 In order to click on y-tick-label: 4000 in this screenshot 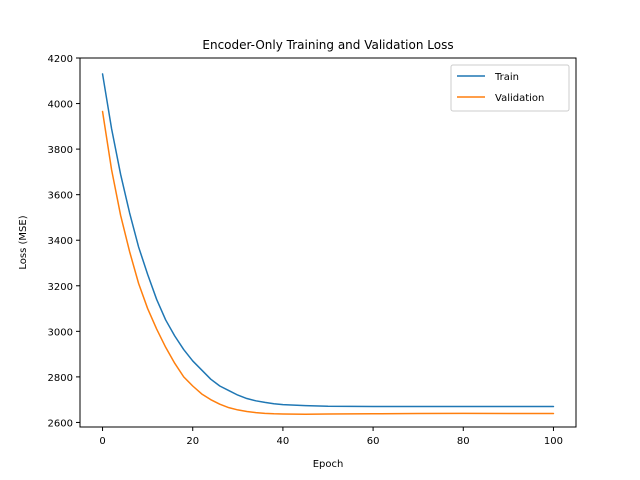, I will do `click(60, 105)`.